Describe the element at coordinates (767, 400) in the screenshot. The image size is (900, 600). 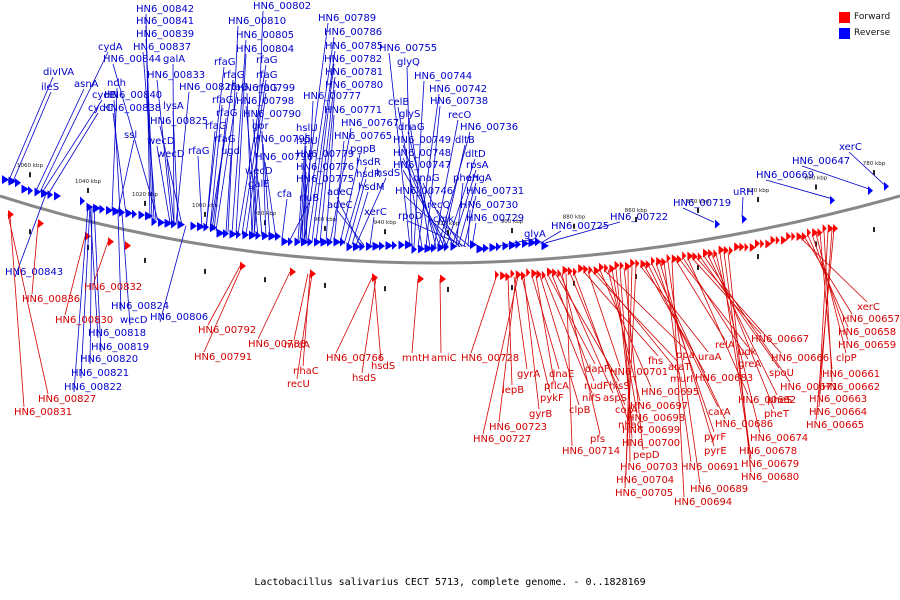
I see `forward-gene-label: HN6_00682` at that location.